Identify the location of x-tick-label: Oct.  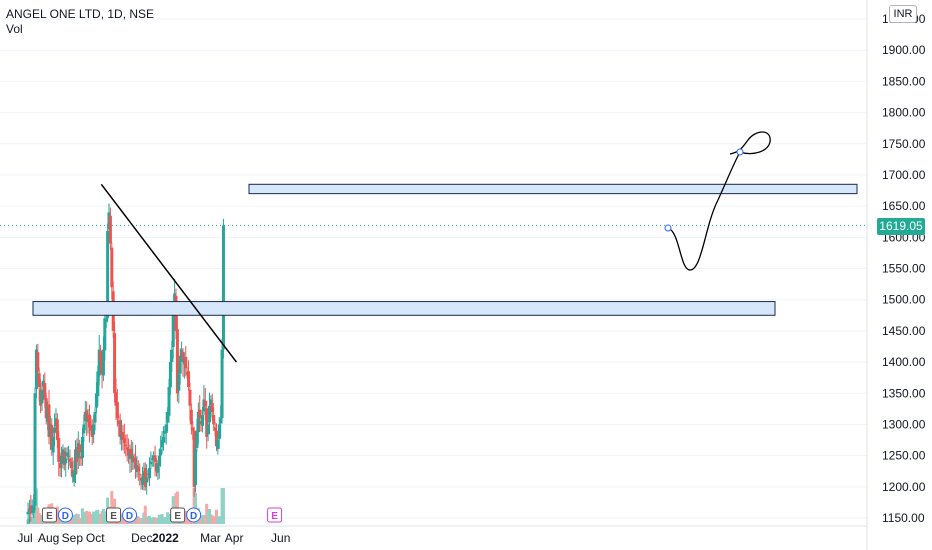
(95, 538).